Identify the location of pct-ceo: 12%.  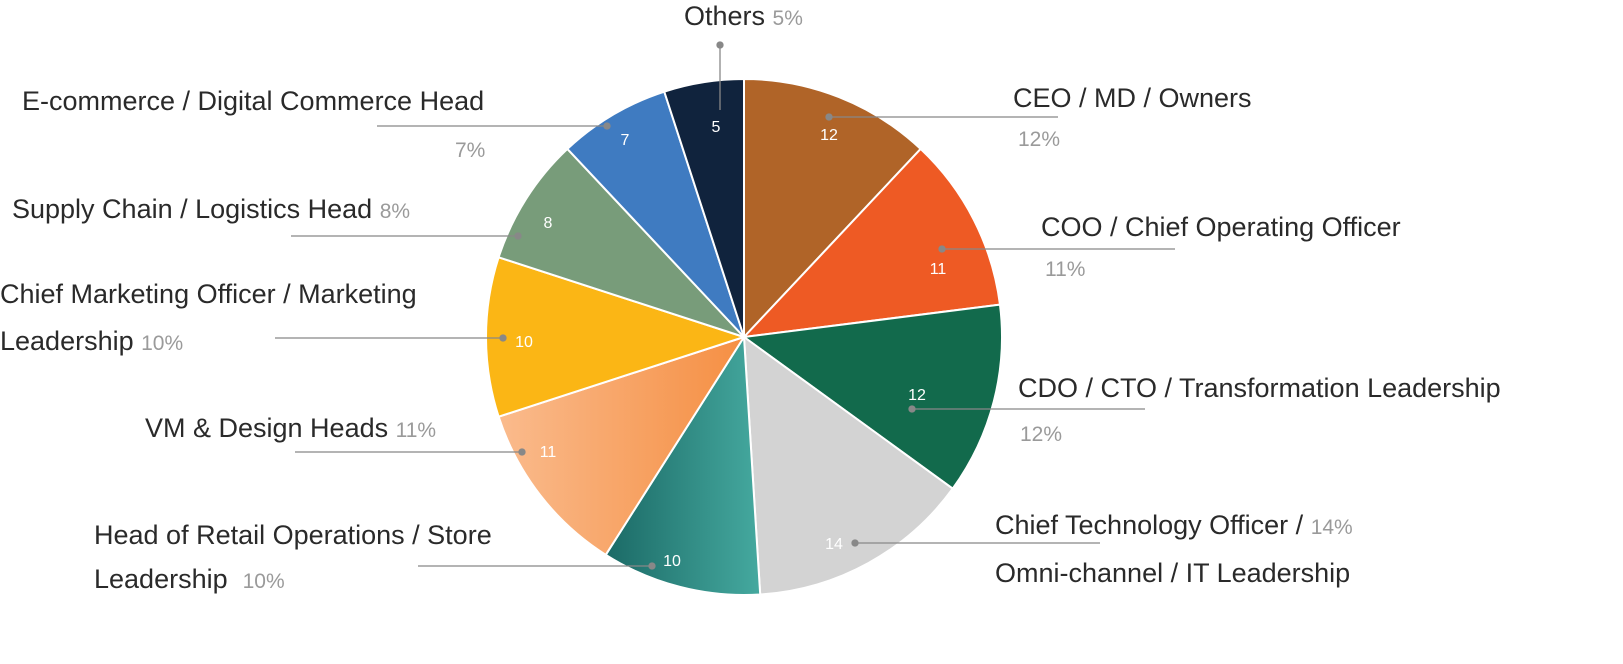
(1039, 139).